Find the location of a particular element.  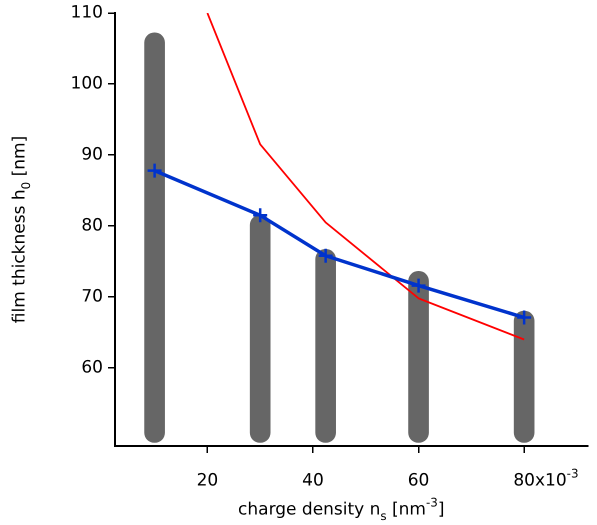

y-tick-label: 90 is located at coordinates (92, 154).